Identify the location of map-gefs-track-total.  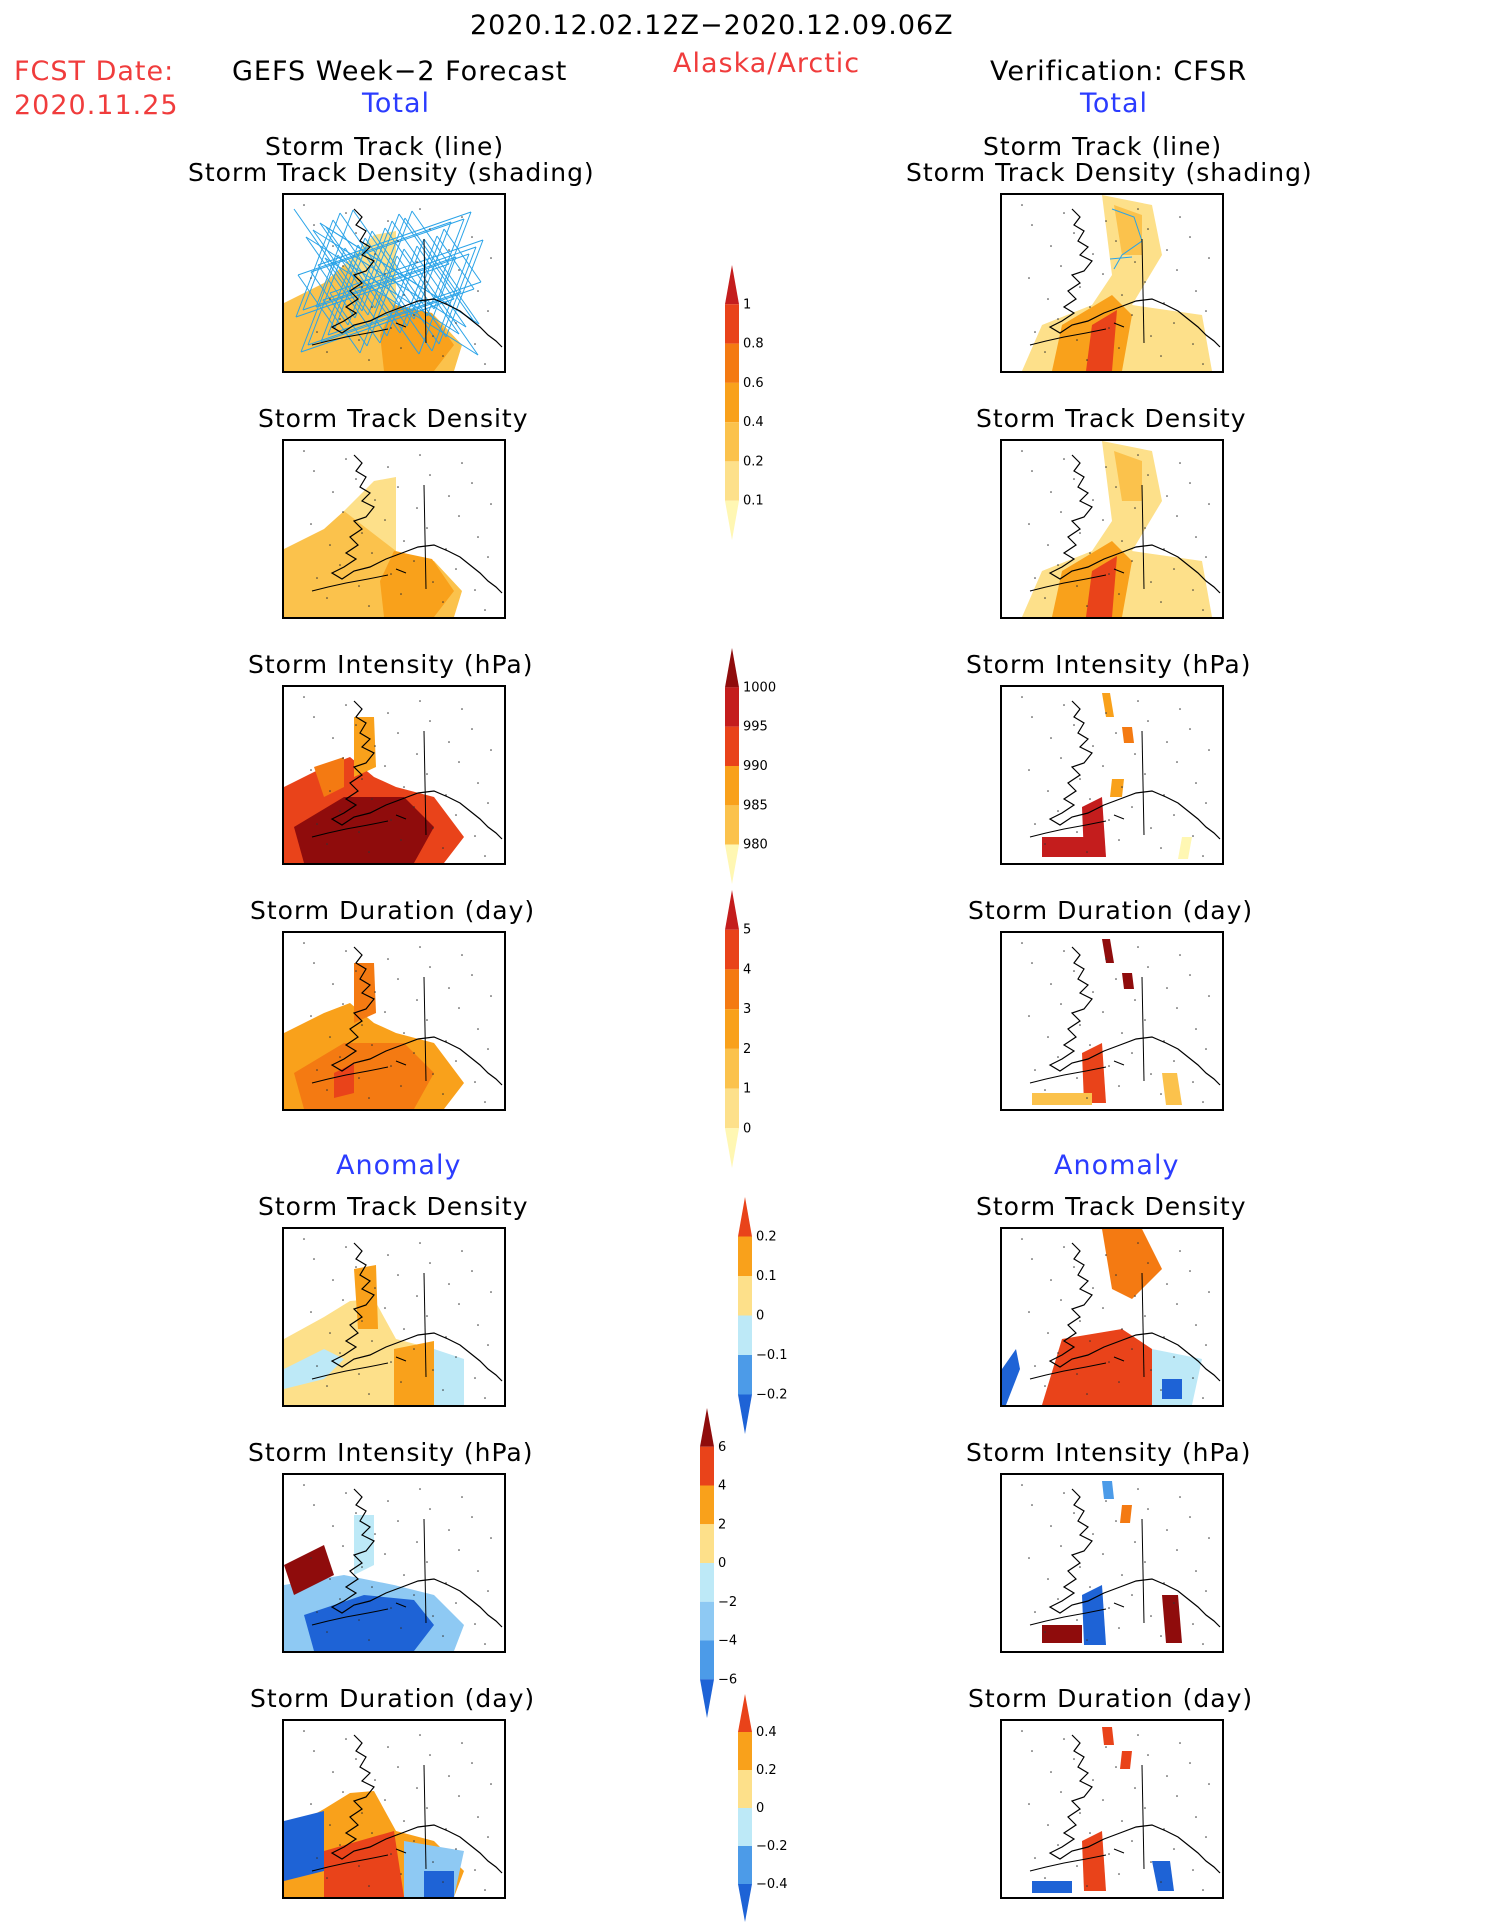
(394, 283).